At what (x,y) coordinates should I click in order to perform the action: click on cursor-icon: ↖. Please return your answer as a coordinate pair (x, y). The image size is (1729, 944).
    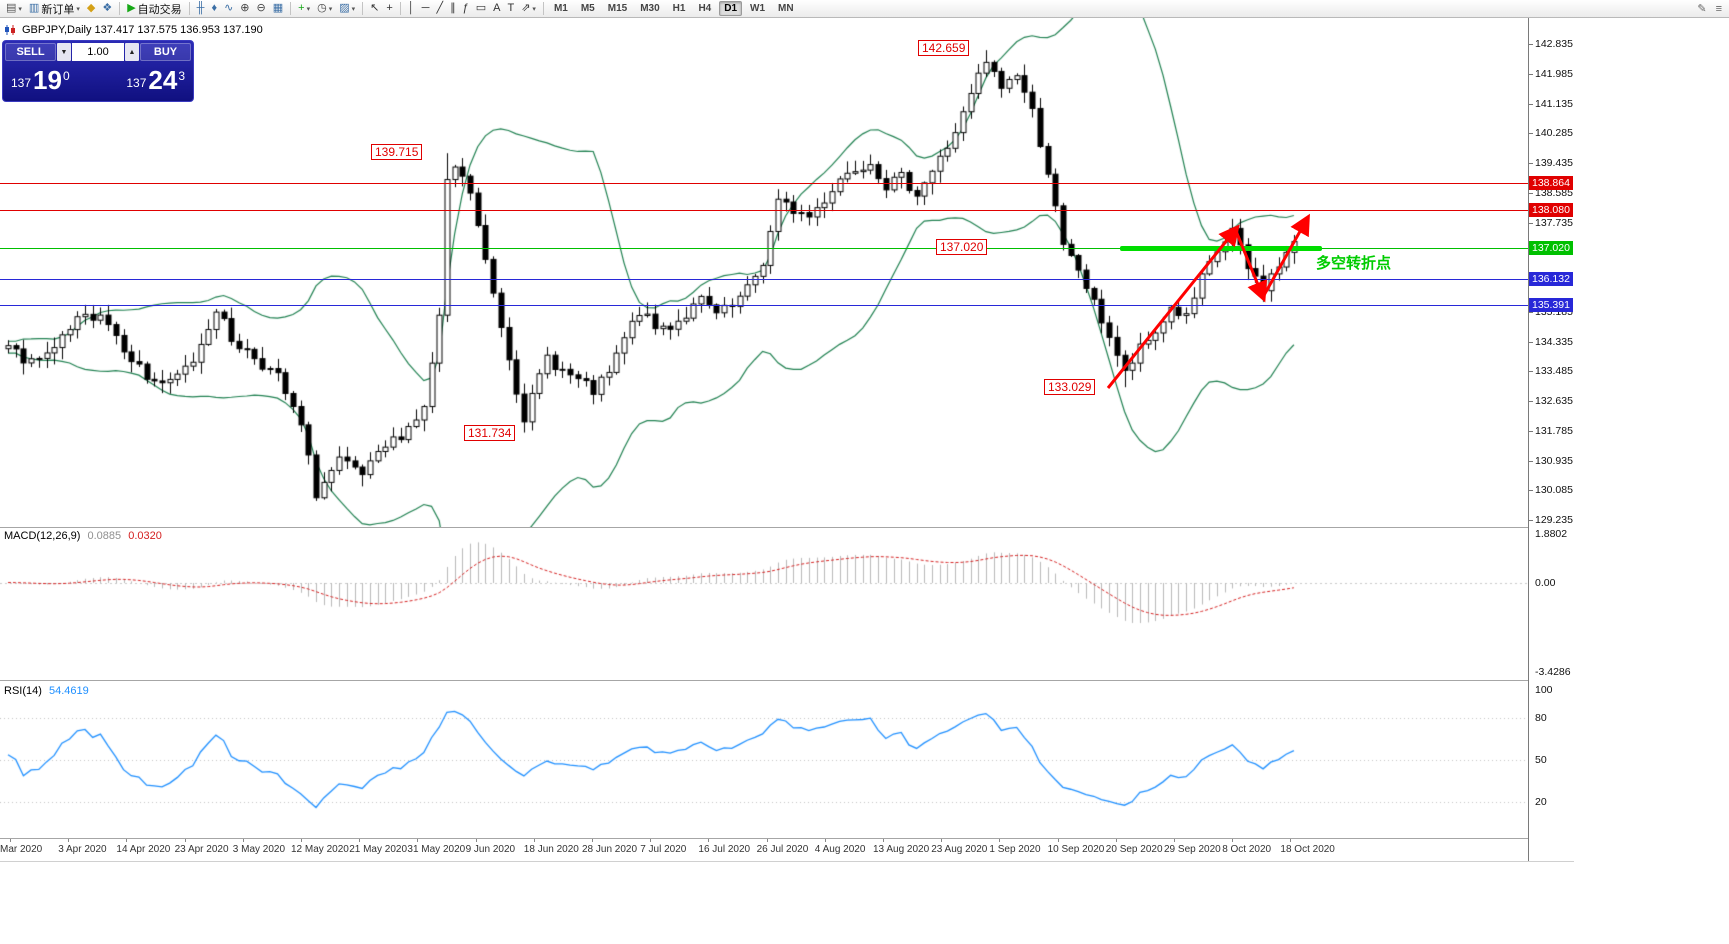
    Looking at the image, I should click on (375, 8).